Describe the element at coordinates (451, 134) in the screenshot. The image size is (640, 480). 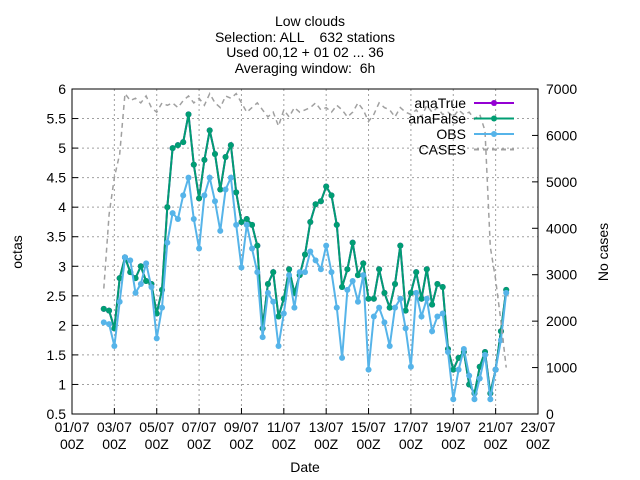
I see `legend-label: OBS` at that location.